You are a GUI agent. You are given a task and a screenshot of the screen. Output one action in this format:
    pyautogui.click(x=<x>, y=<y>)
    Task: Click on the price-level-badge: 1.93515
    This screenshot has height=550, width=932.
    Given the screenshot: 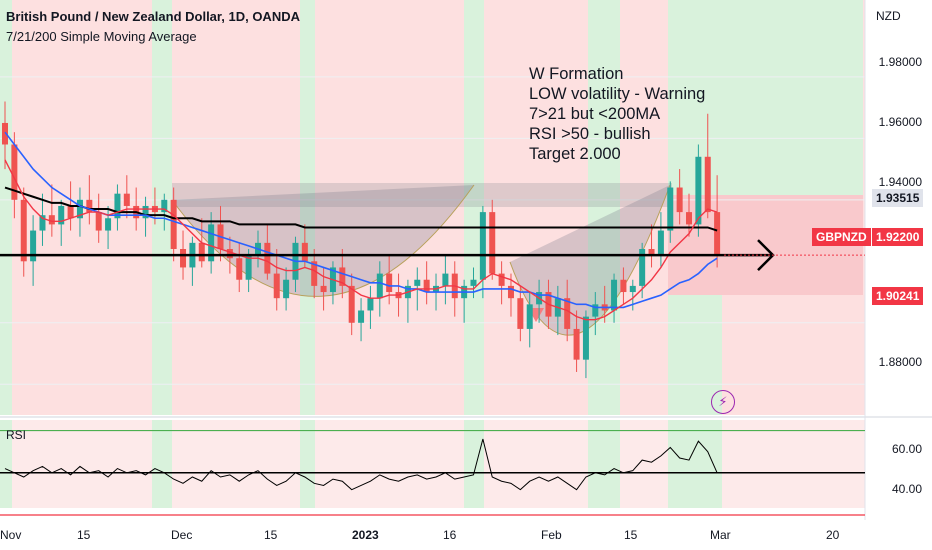 What is the action you would take?
    pyautogui.click(x=898, y=198)
    